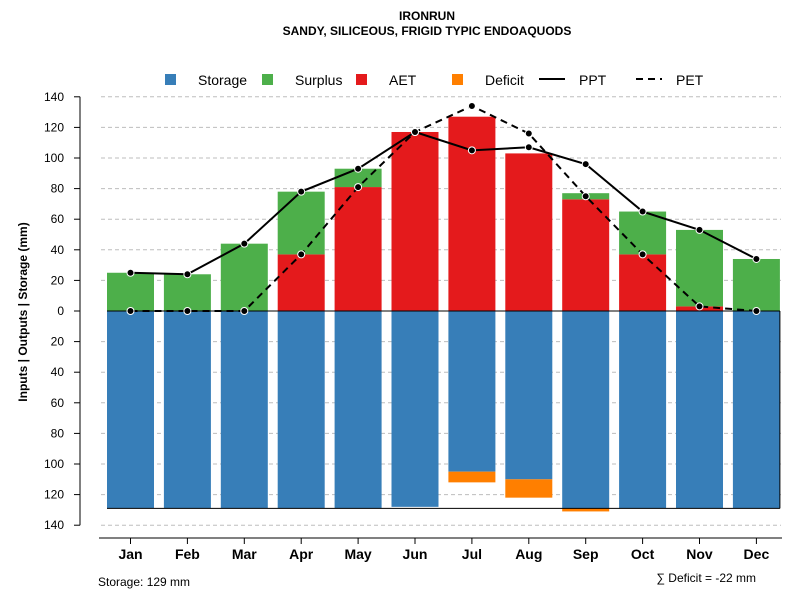  What do you see at coordinates (415, 554) in the screenshot?
I see `x-tick-label: Jun` at bounding box center [415, 554].